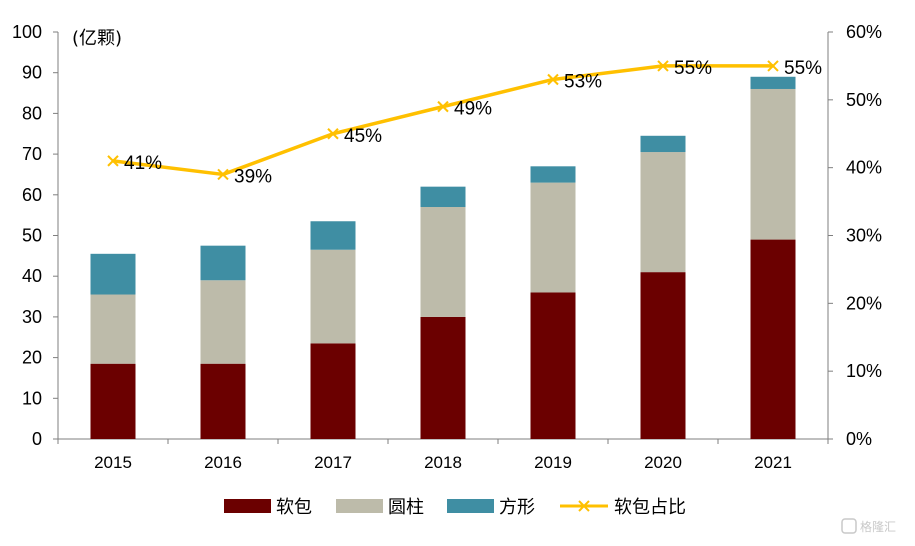 Image resolution: width=915 pixels, height=546 pixels. I want to click on y2-tick-label: 60%, so click(864, 32).